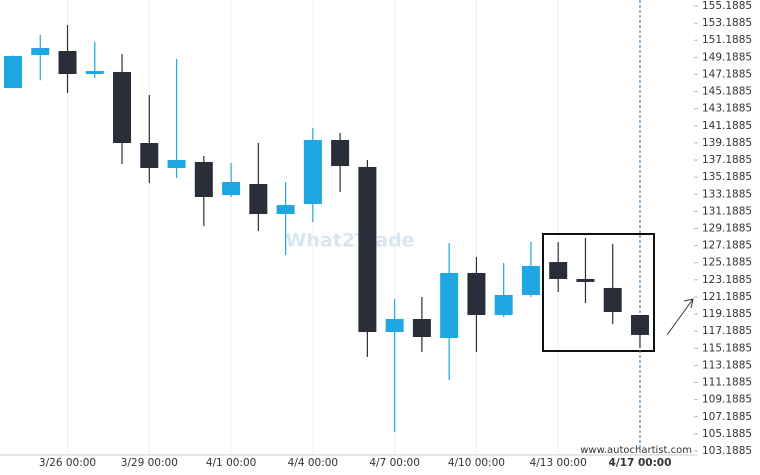  What do you see at coordinates (727, 211) in the screenshot?
I see `y-tick-label: 131.1885` at bounding box center [727, 211].